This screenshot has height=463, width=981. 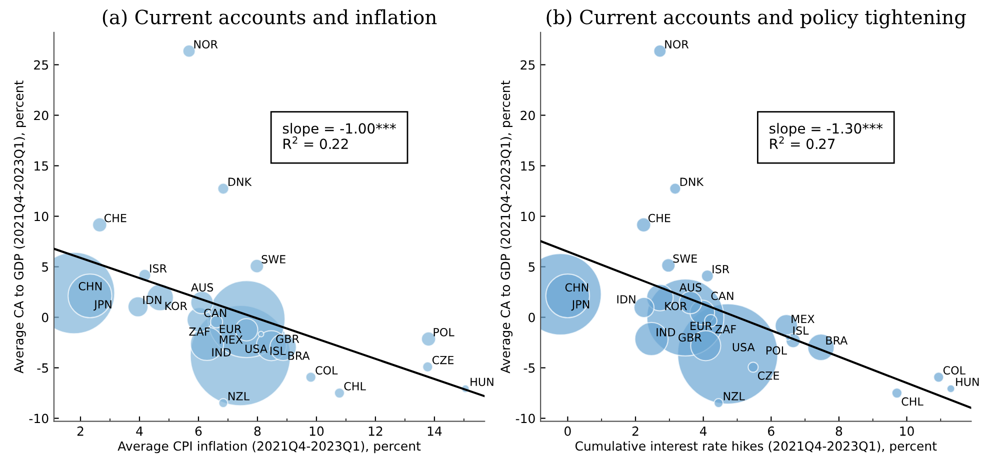 What do you see at coordinates (269, 18) in the screenshot?
I see `chart-title: (a) Current accounts and inflation` at bounding box center [269, 18].